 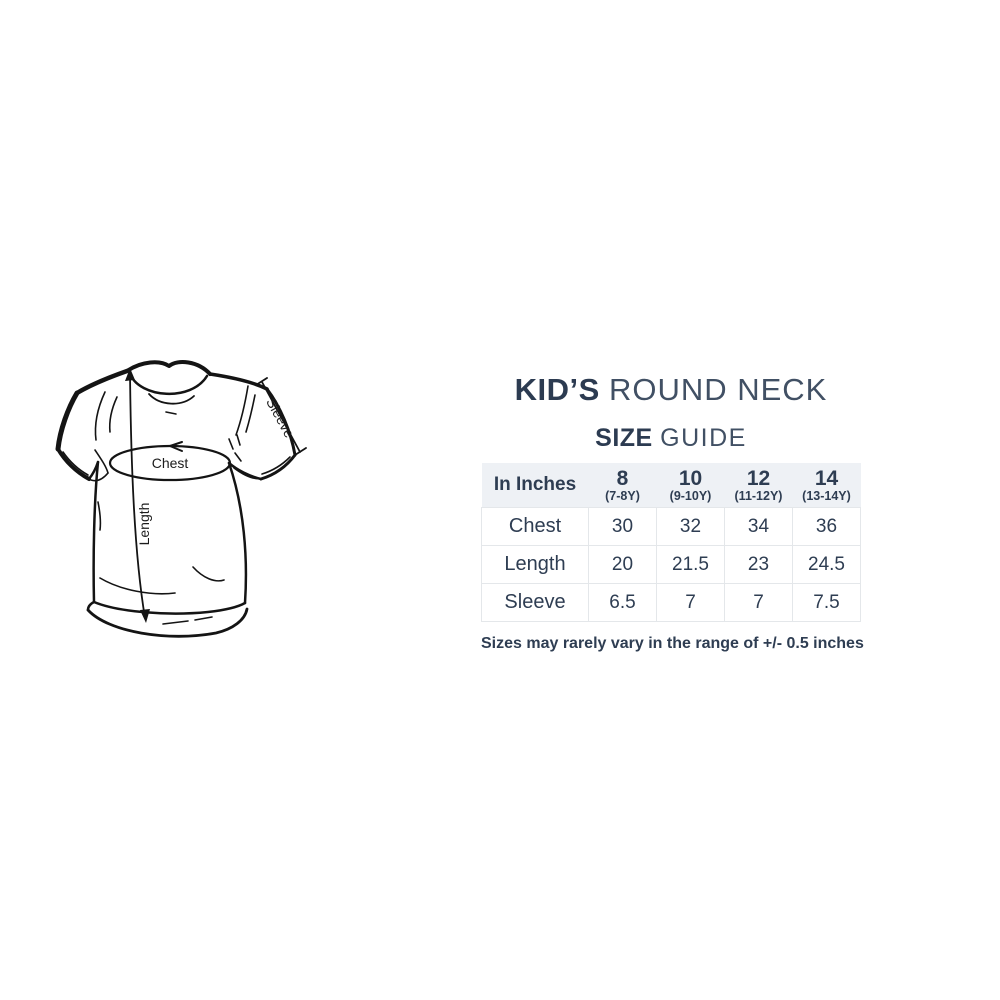 What do you see at coordinates (535, 564) in the screenshot?
I see `row-label: Length` at bounding box center [535, 564].